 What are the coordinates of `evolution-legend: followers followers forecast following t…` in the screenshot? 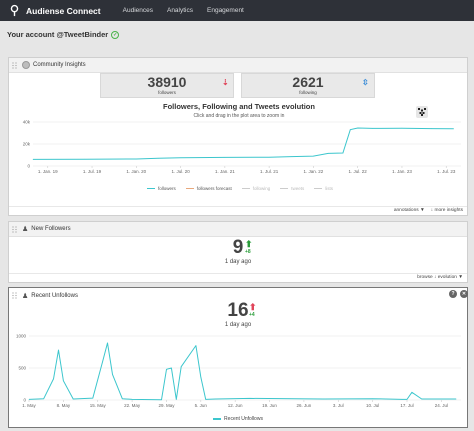 It's located at (240, 188).